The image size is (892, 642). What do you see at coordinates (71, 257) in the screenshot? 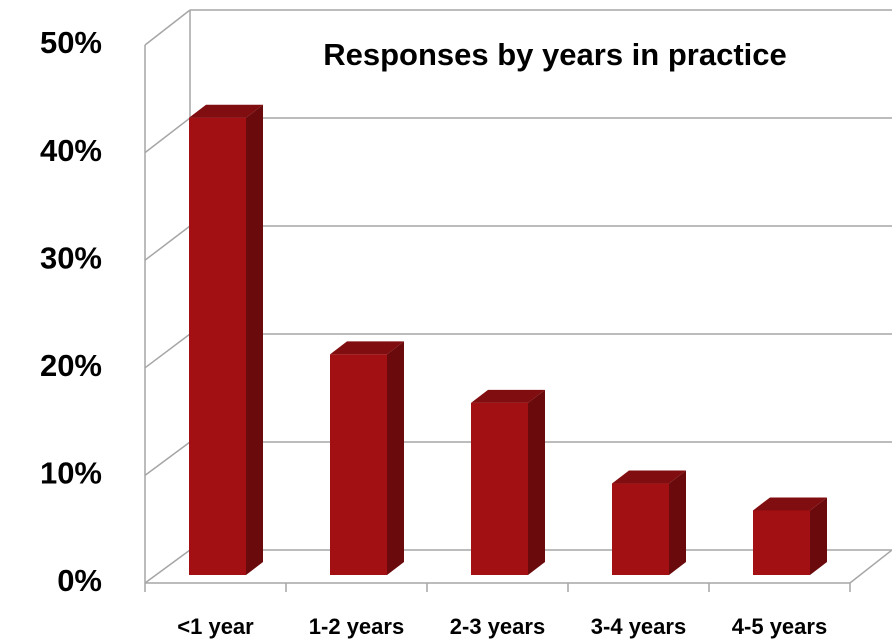
I see `y-tick-label: 30%` at bounding box center [71, 257].